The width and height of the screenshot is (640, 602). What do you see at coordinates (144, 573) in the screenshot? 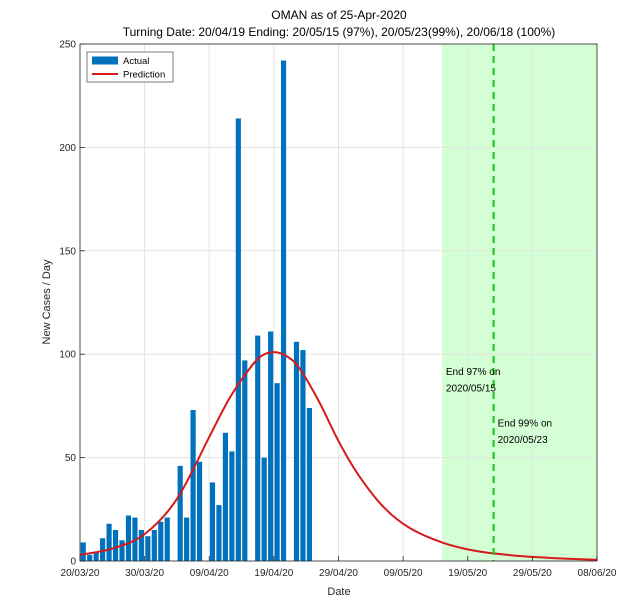
I see `x-tick-label: 30/03/20` at bounding box center [144, 573].